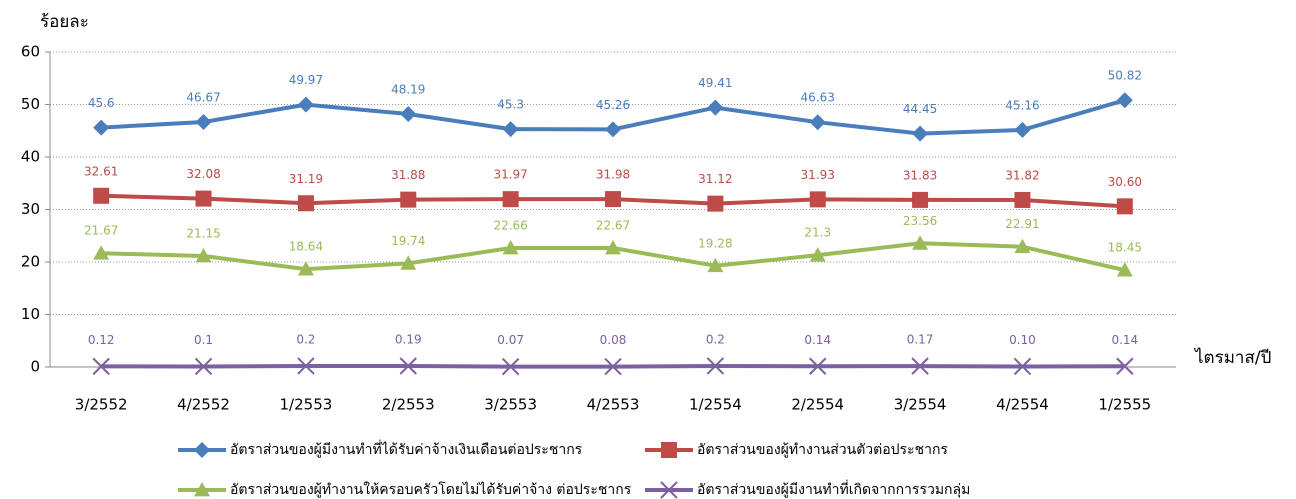 Image resolution: width=1296 pixels, height=499 pixels. Describe the element at coordinates (1022, 175) in the screenshot. I see `value-label: 31.82` at that location.